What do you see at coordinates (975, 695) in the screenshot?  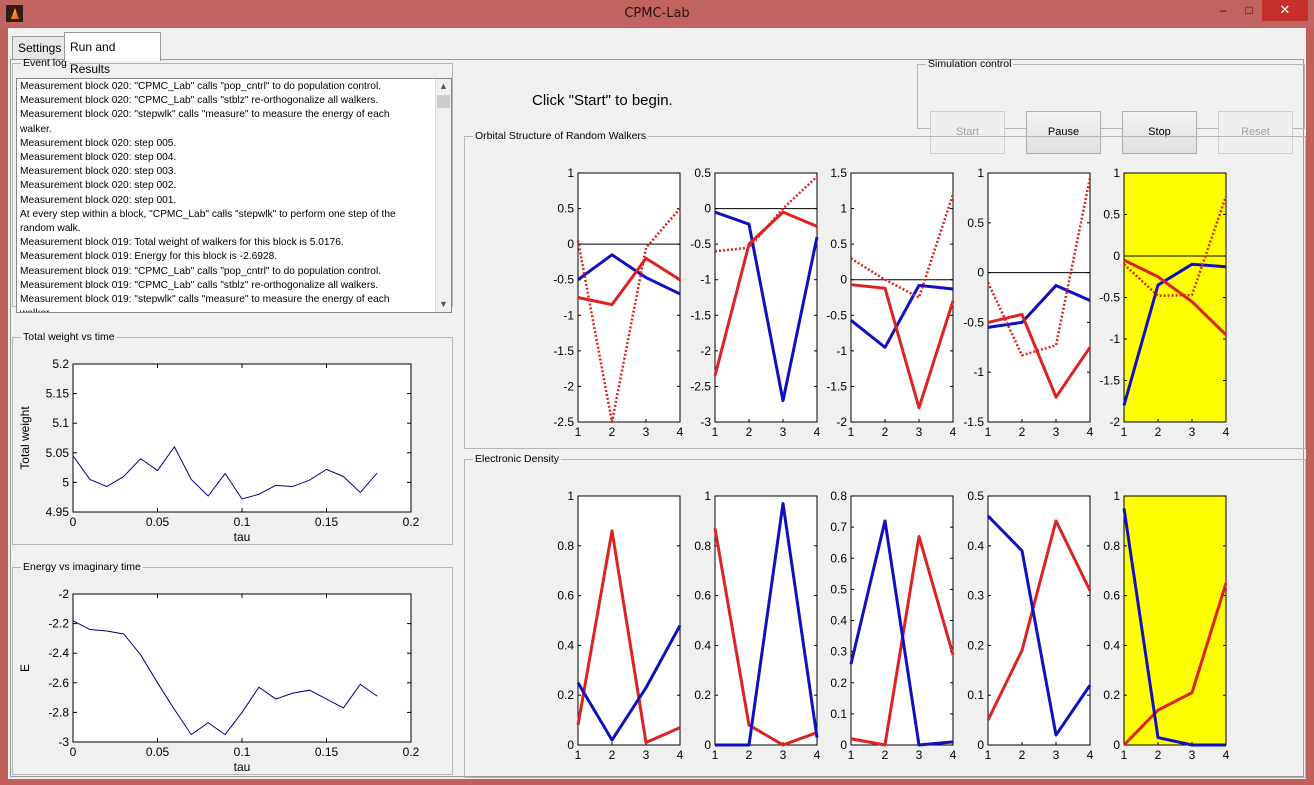 I see `y-tick-label: 0.1` at bounding box center [975, 695].